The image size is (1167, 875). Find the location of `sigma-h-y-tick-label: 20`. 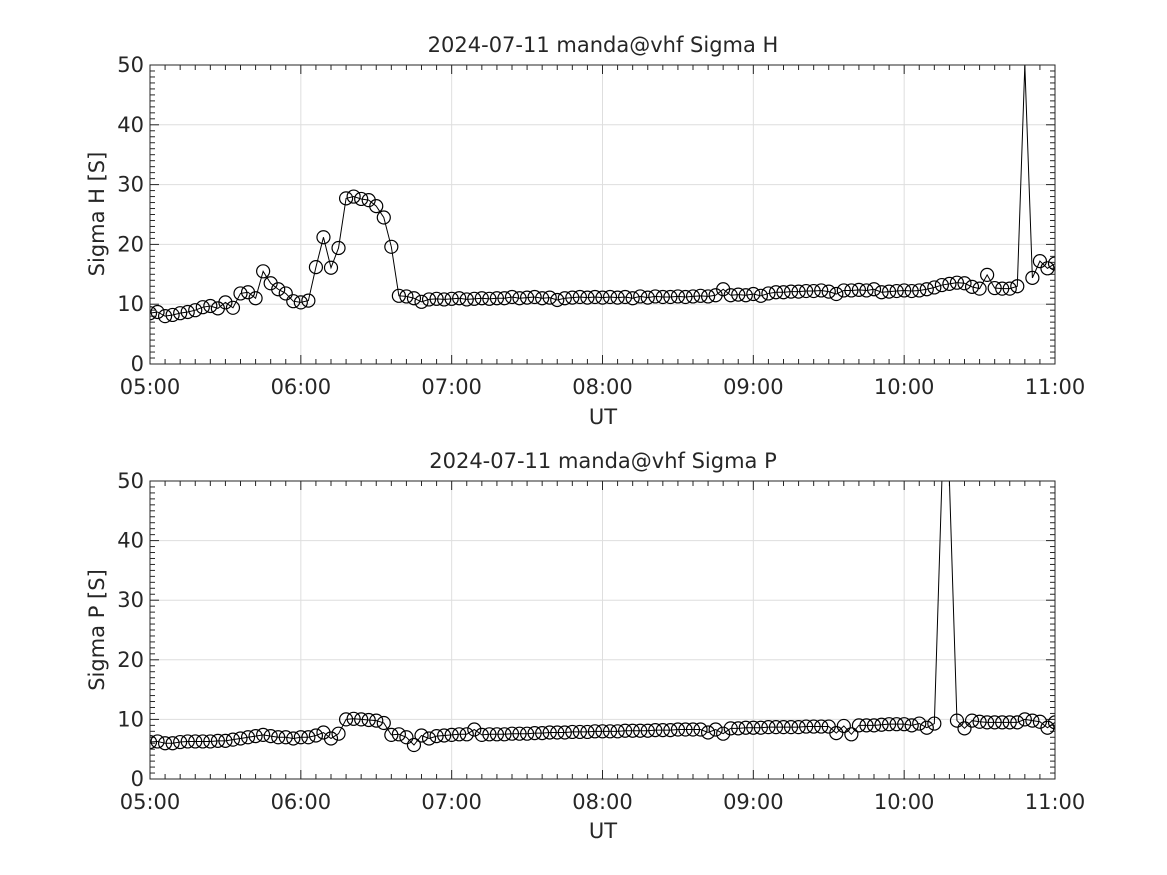

sigma-h-y-tick-label: 20 is located at coordinates (130, 244).